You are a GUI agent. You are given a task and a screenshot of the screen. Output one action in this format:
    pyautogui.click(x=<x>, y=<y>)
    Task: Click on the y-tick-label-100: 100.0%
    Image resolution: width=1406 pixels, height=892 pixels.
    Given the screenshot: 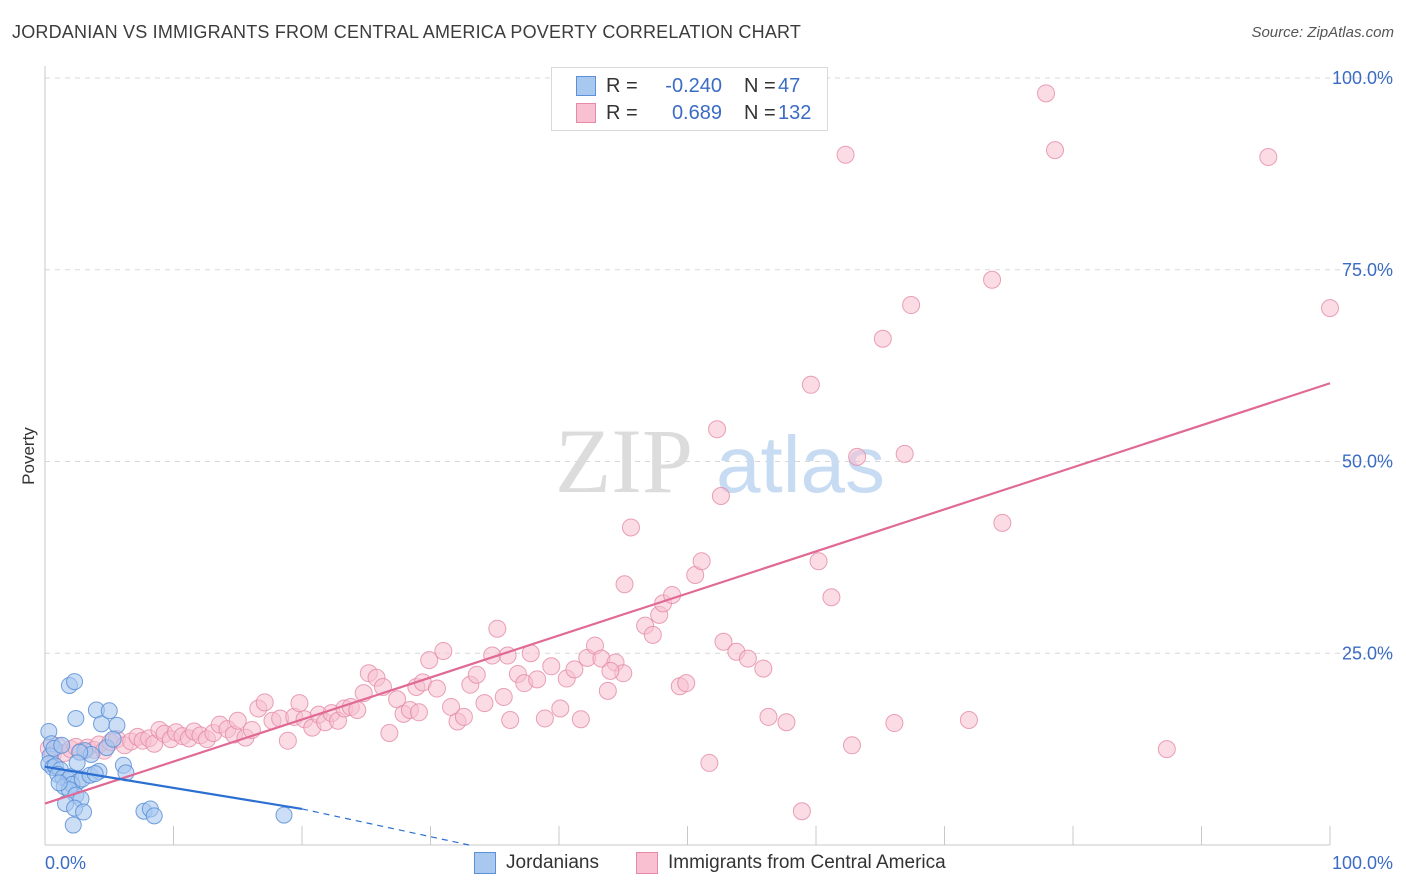 What is the action you would take?
    pyautogui.click(x=1362, y=78)
    